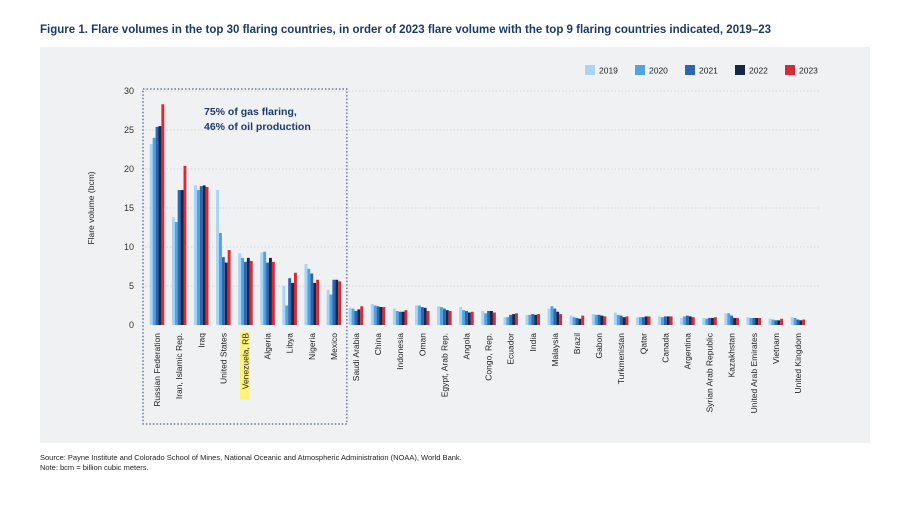 This screenshot has height=517, width=897. Describe the element at coordinates (201, 340) in the screenshot. I see `category-label: Iraq` at that location.